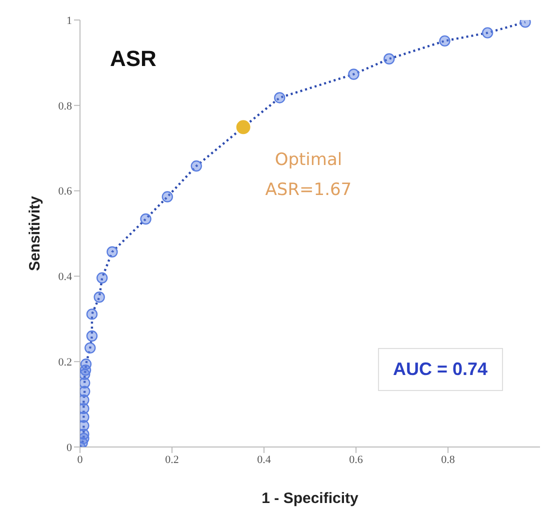  Describe the element at coordinates (308, 175) in the screenshot. I see `annotation: Optimal ASR=1.67` at that location.